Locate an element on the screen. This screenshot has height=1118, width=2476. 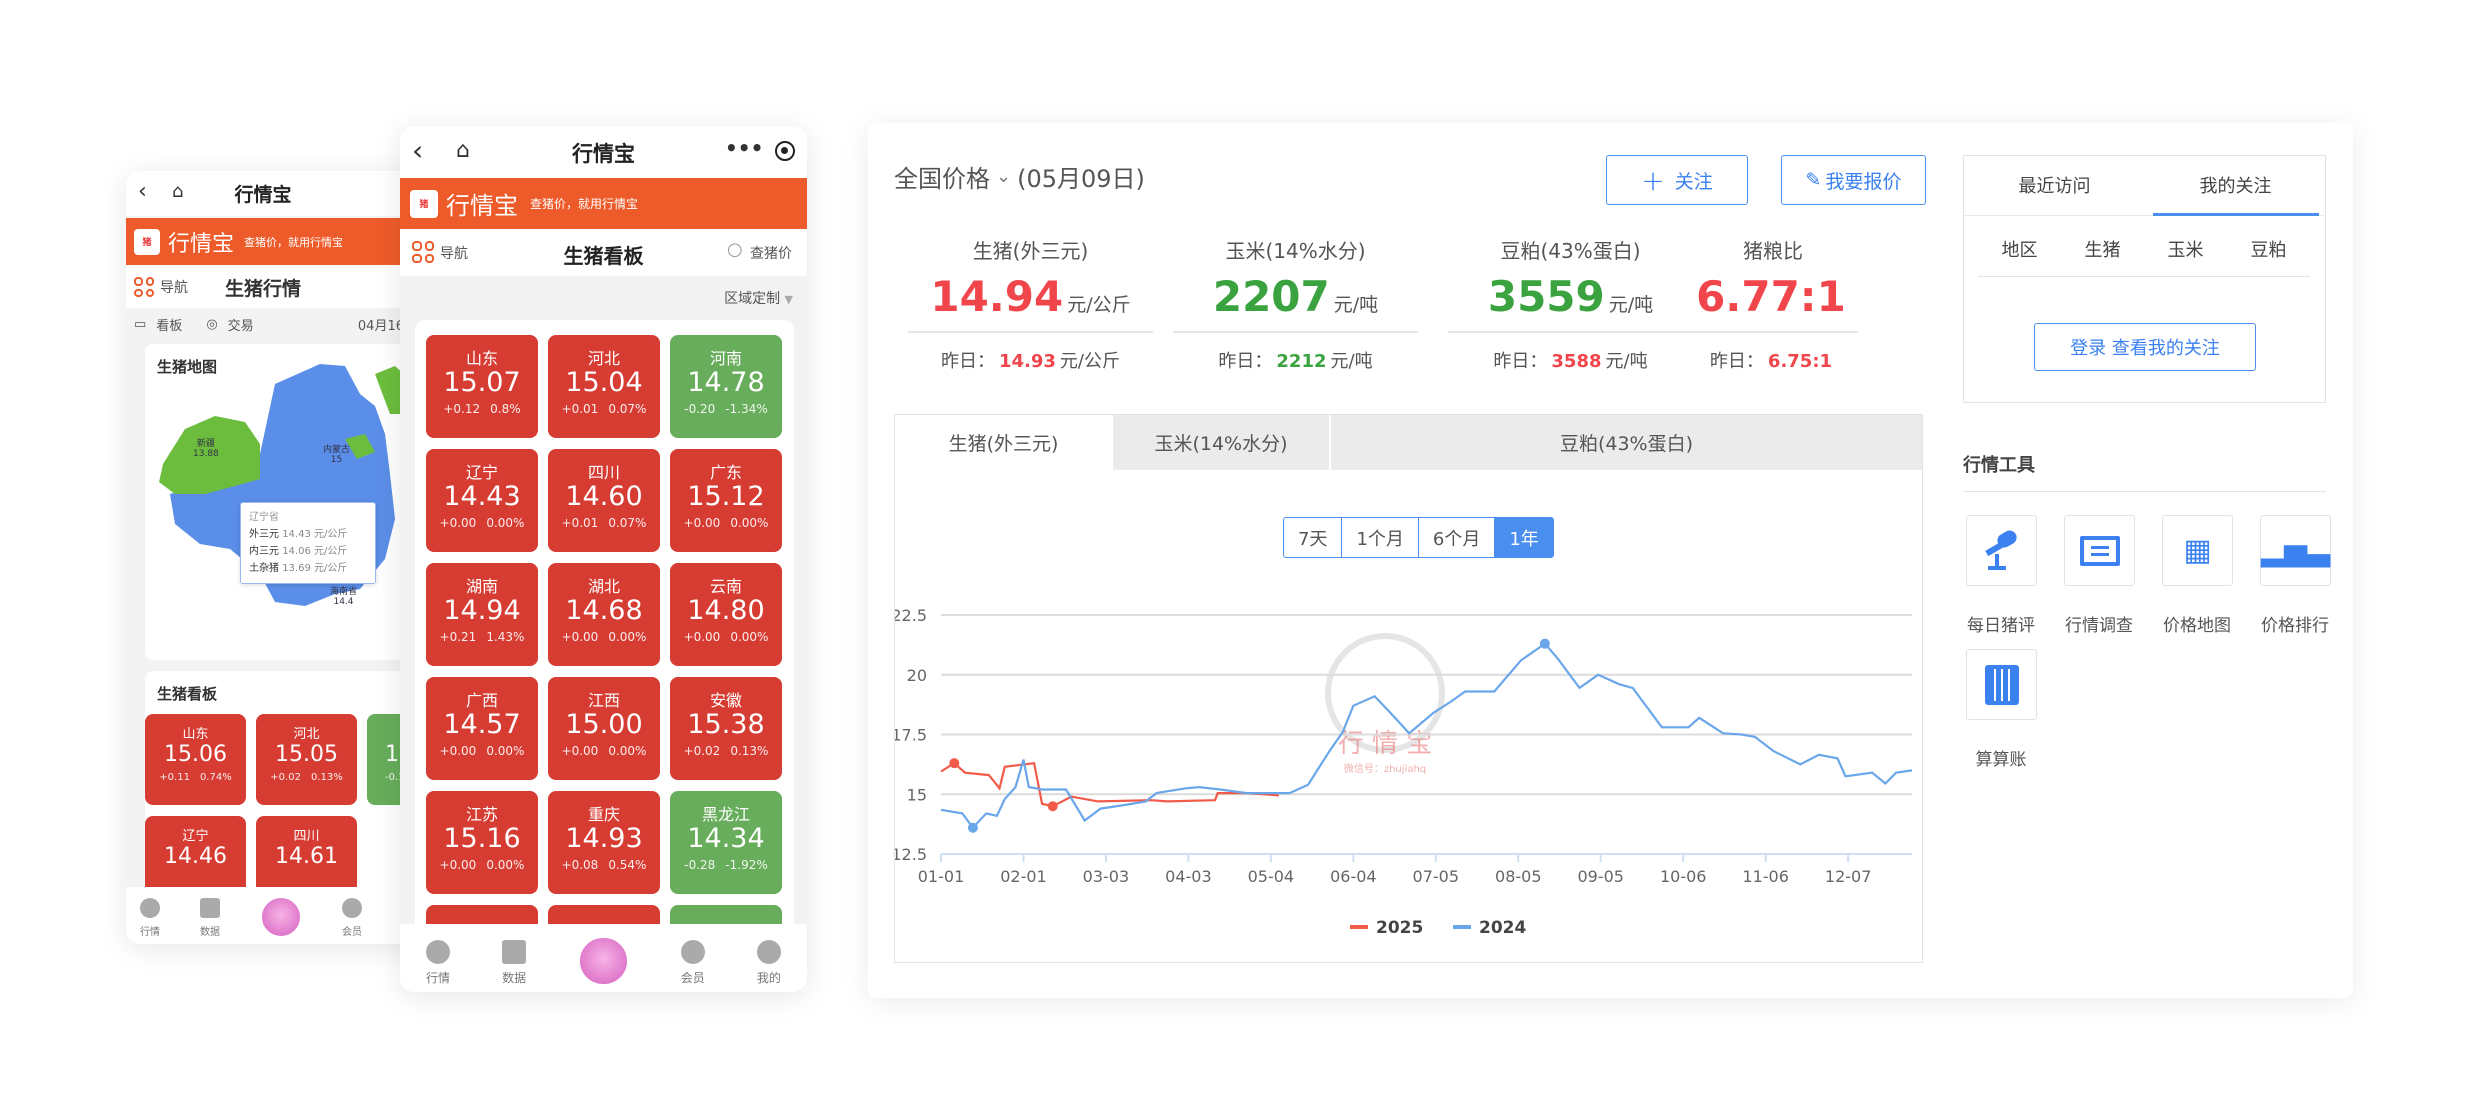
region-selector: 全国价格 ⌄ (05月09日) is located at coordinates (1019, 176).